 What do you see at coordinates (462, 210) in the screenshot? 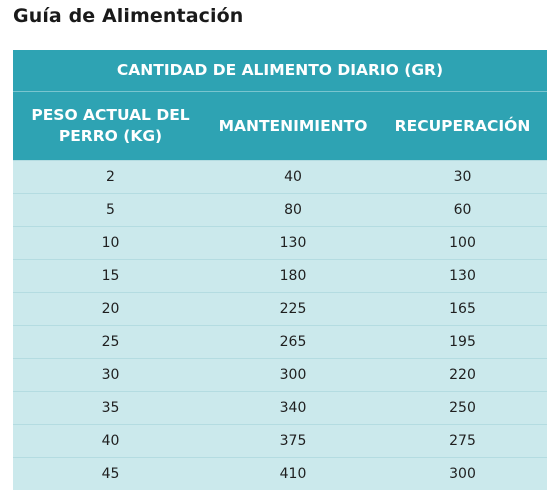
I see `cell-recovery: 60` at bounding box center [462, 210].